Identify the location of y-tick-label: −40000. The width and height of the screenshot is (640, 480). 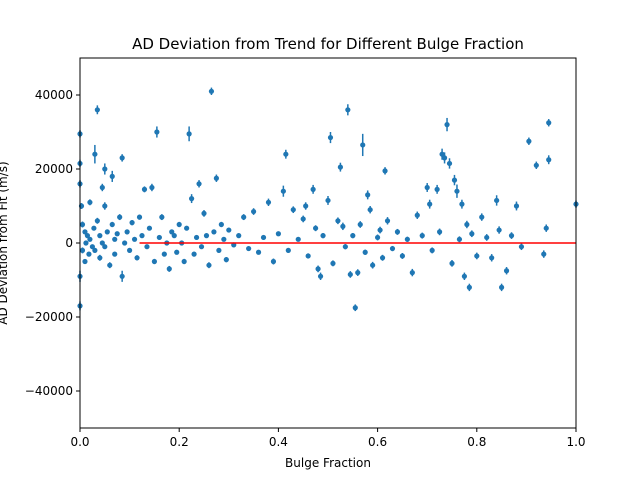
(49, 391).